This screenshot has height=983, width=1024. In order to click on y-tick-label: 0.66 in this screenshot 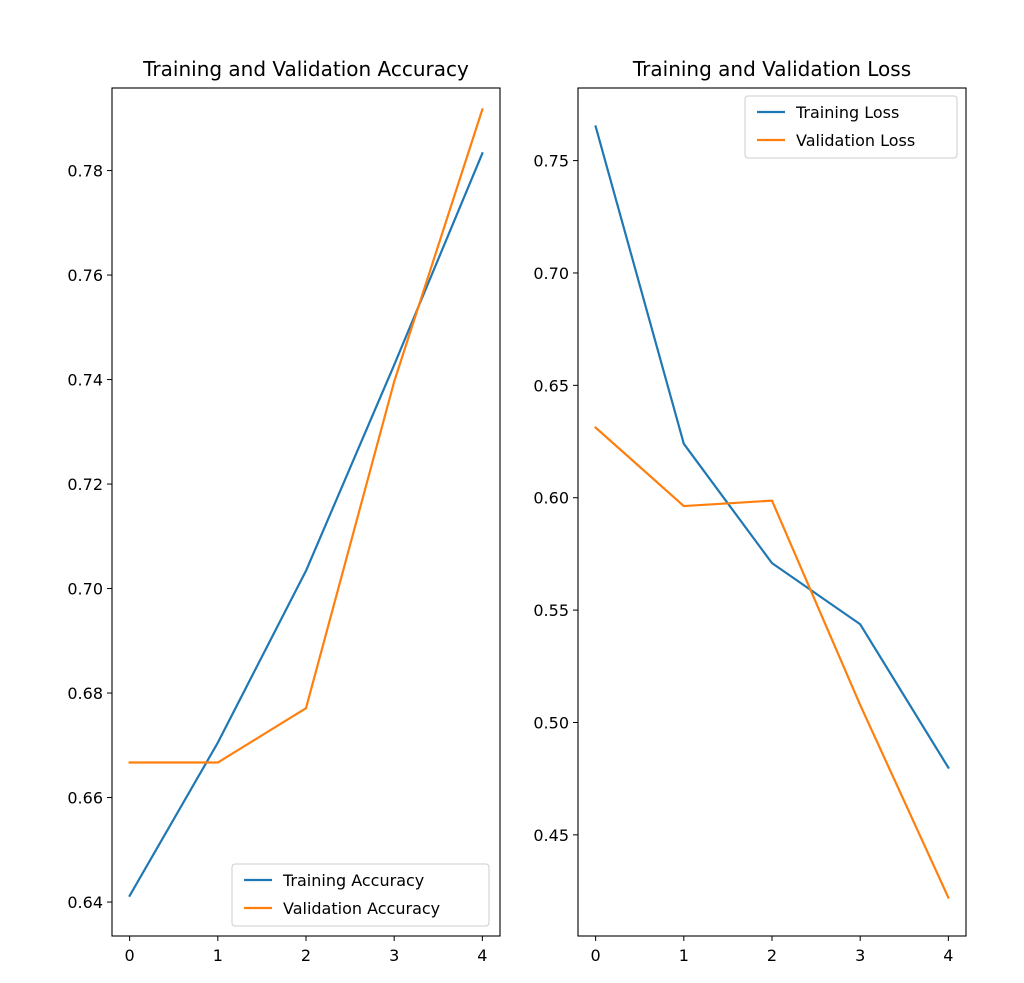, I will do `click(85, 798)`.